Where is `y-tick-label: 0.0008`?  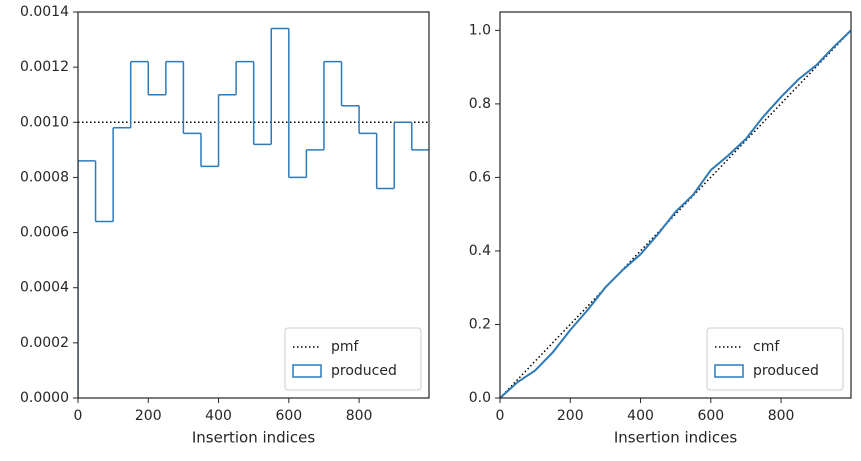 y-tick-label: 0.0008 is located at coordinates (44, 177).